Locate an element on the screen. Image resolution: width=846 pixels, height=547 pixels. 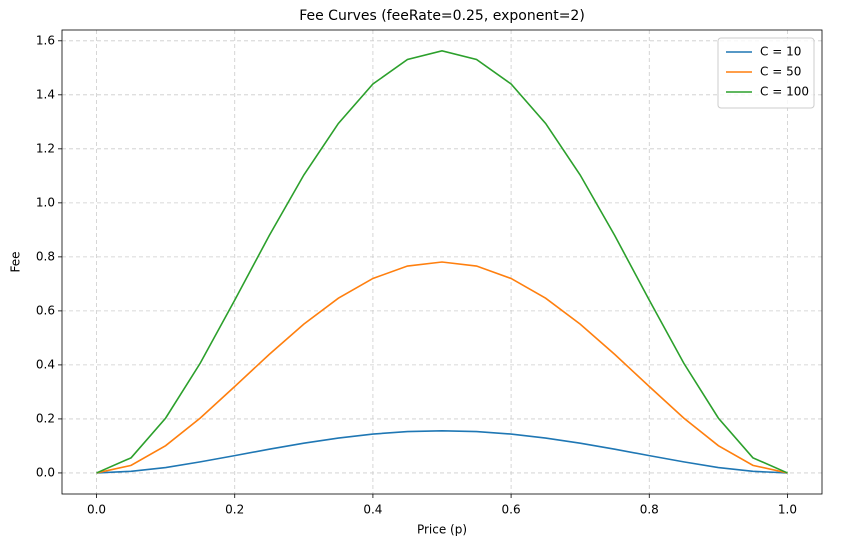
x-axis-label: Price (p) is located at coordinates (442, 530).